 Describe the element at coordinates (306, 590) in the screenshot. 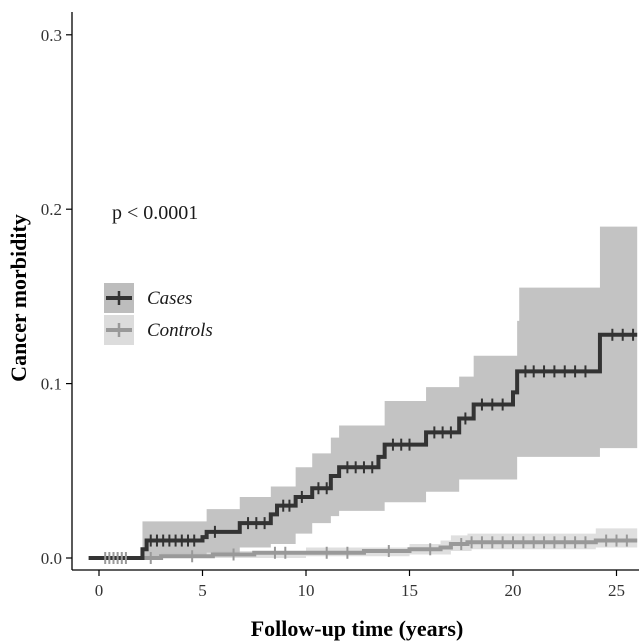

I see `x-tick-label: 10` at that location.